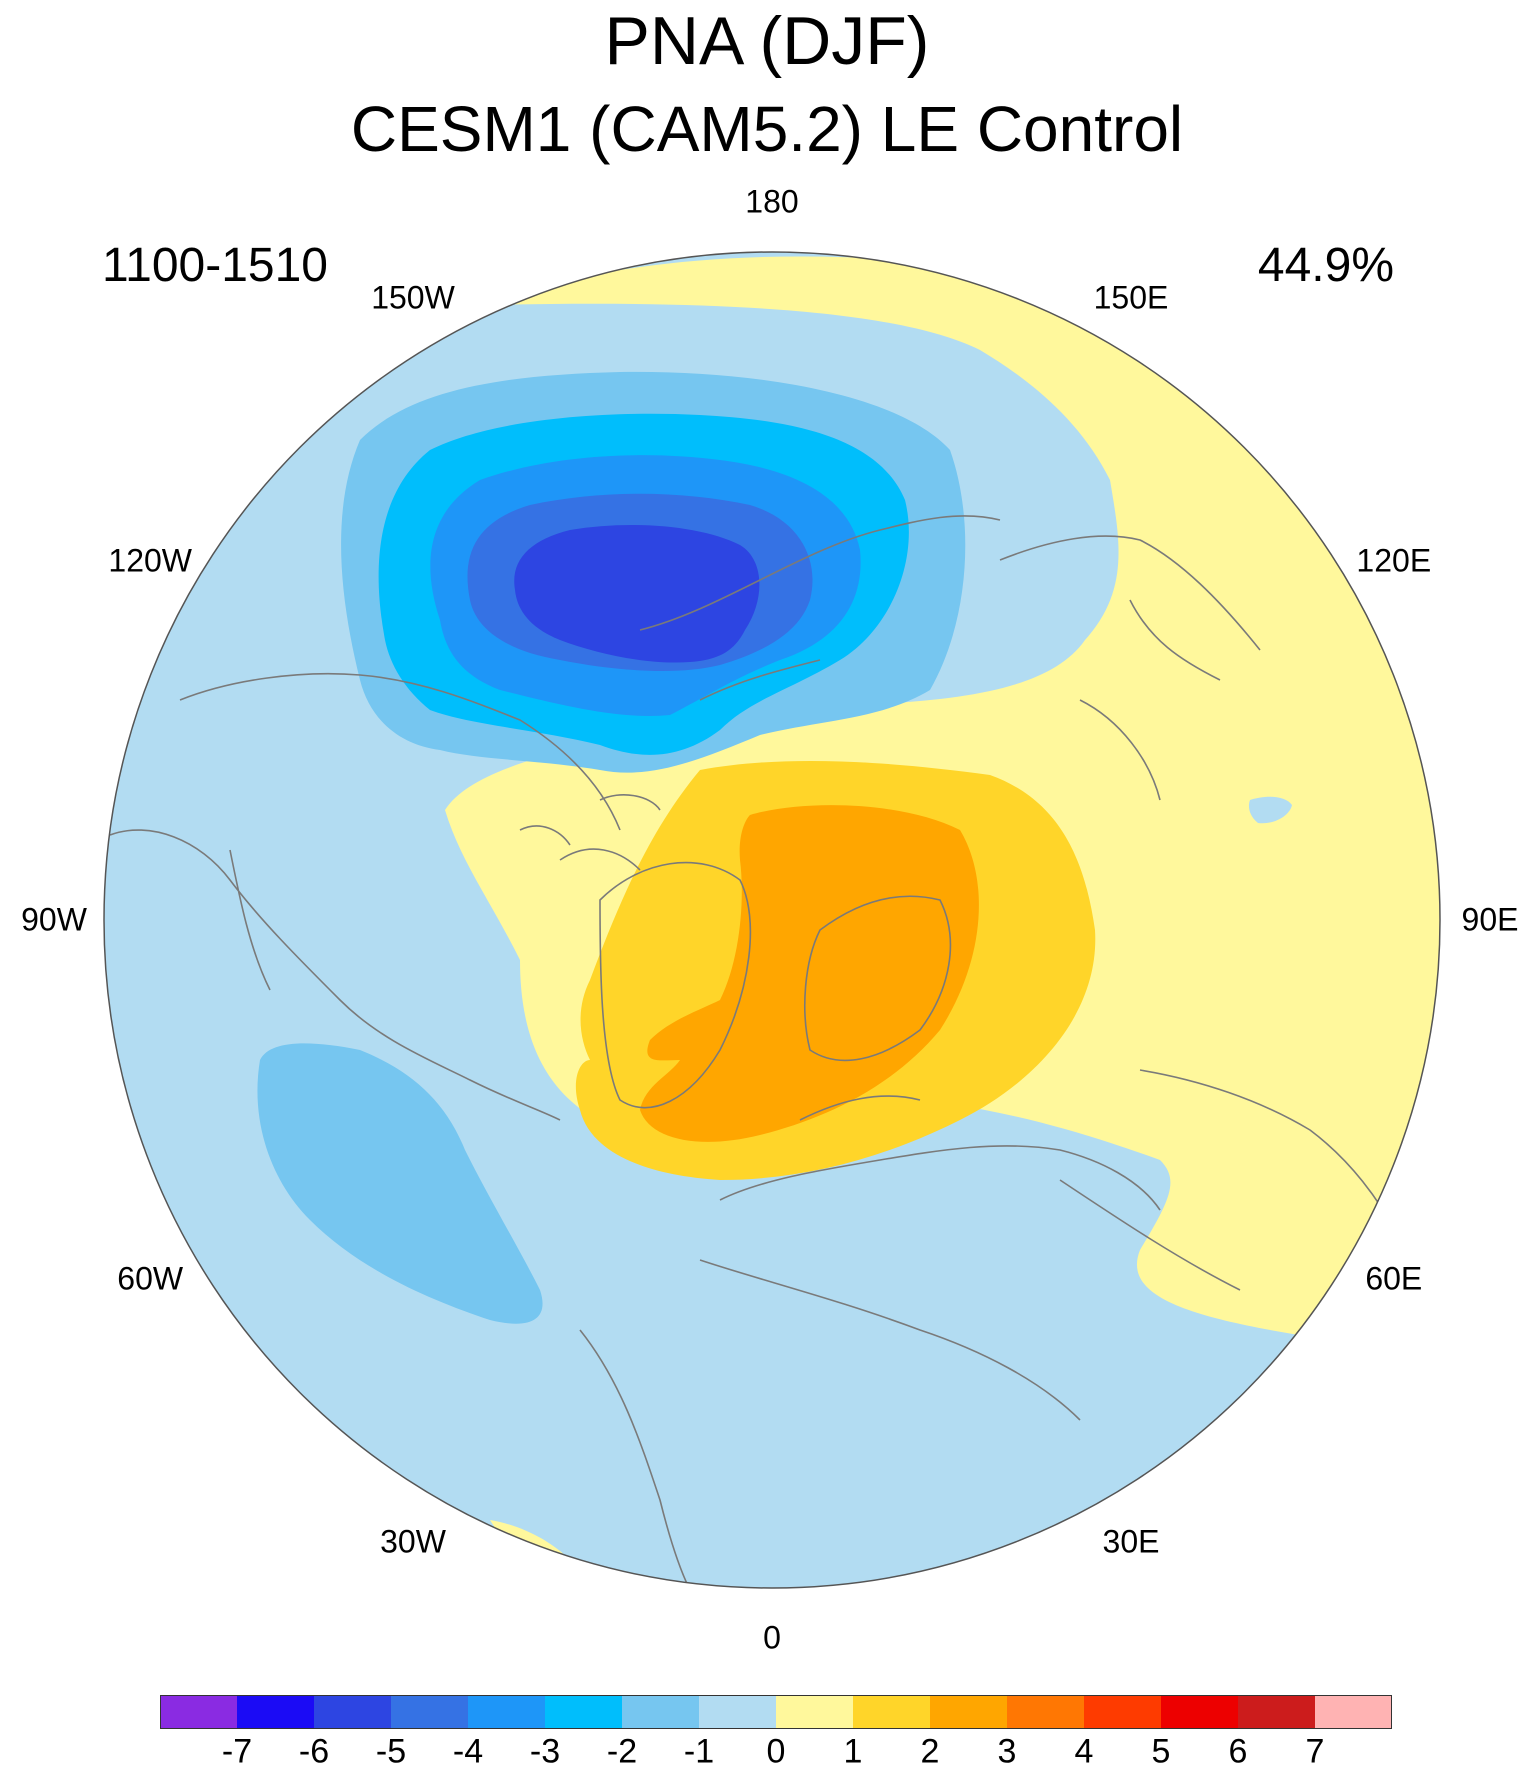  What do you see at coordinates (772, 201) in the screenshot?
I see `lon-label-180: 180` at bounding box center [772, 201].